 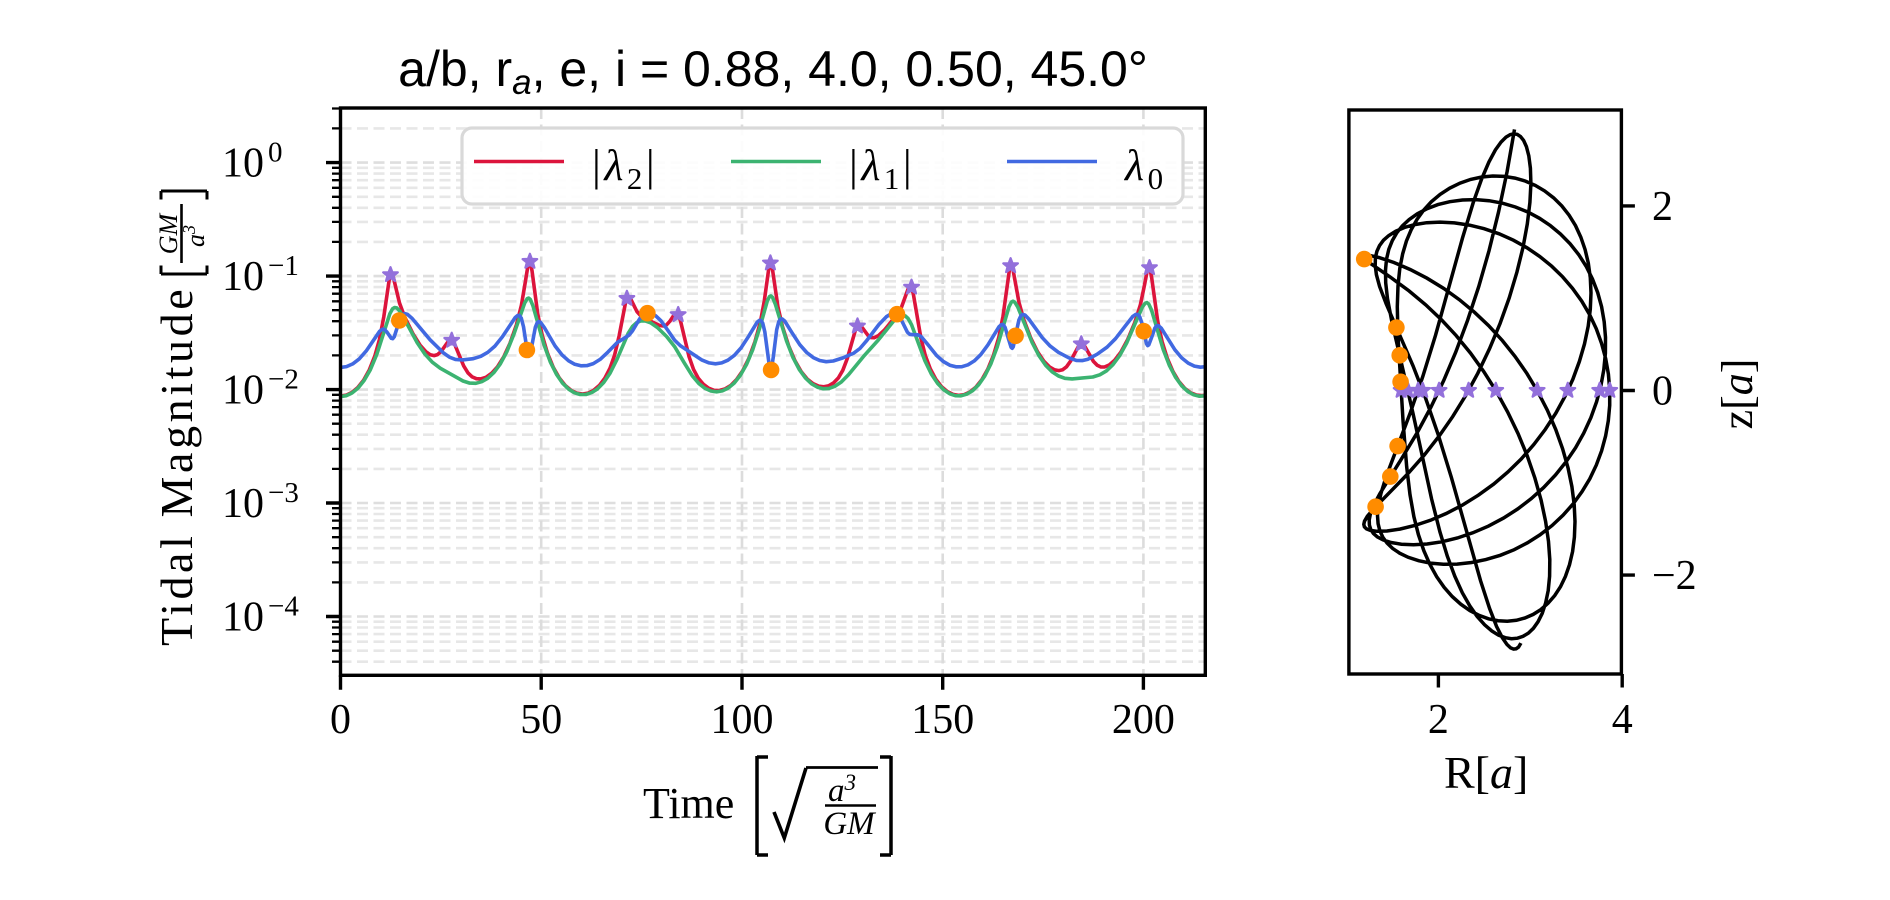 What do you see at coordinates (1145, 168) in the screenshot?
I see `svg-text: λ0` at bounding box center [1145, 168].